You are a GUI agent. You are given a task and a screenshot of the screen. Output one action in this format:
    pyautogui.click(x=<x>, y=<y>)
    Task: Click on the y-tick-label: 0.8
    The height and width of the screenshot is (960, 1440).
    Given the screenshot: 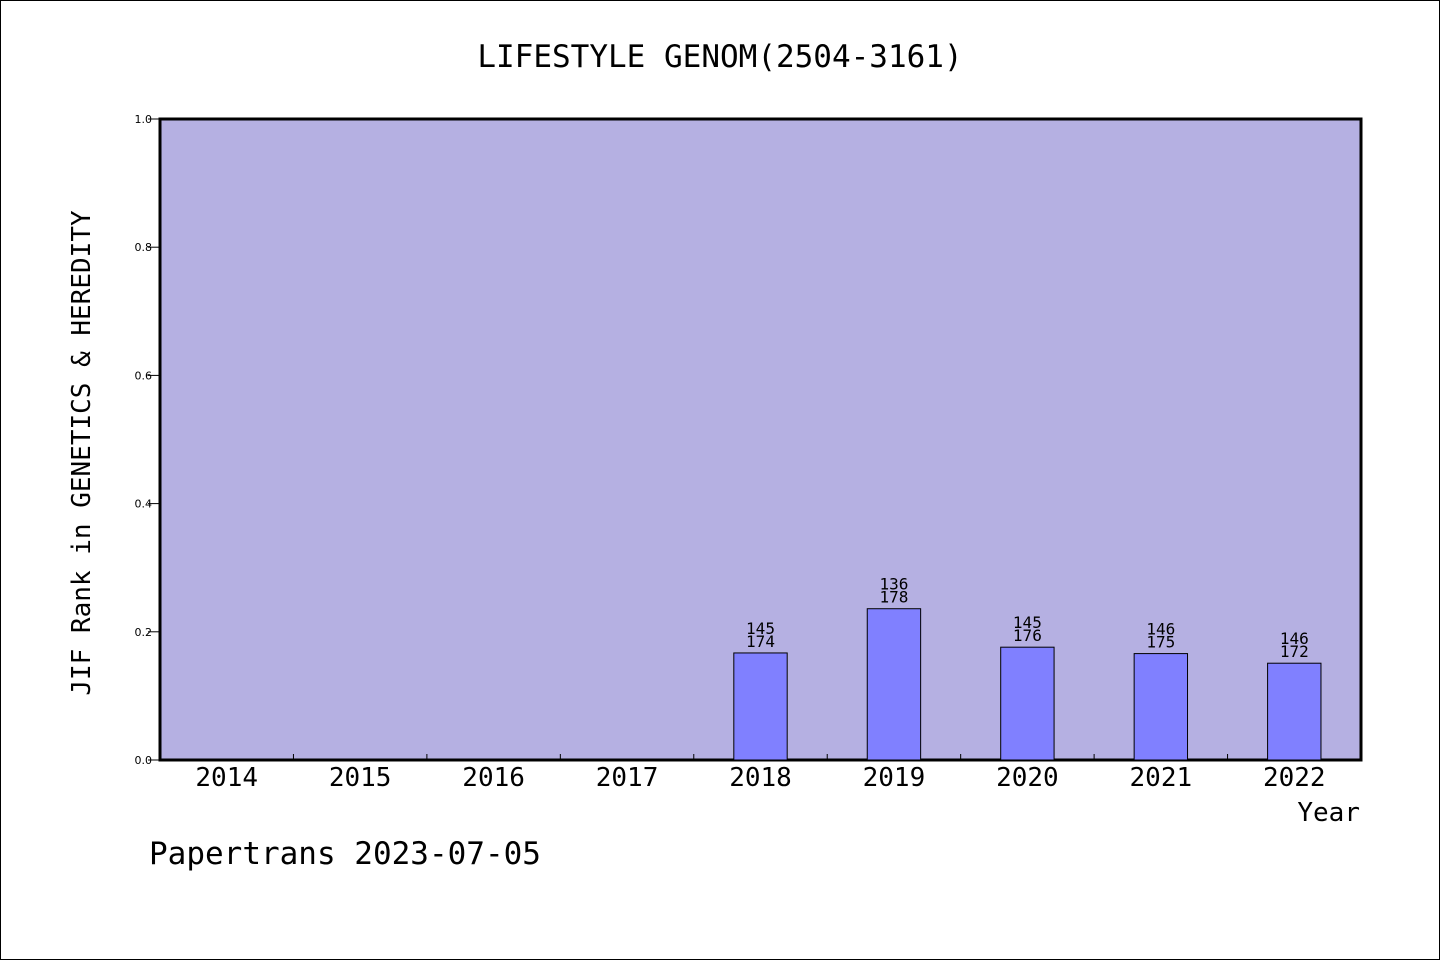 What is the action you would take?
    pyautogui.click(x=144, y=247)
    